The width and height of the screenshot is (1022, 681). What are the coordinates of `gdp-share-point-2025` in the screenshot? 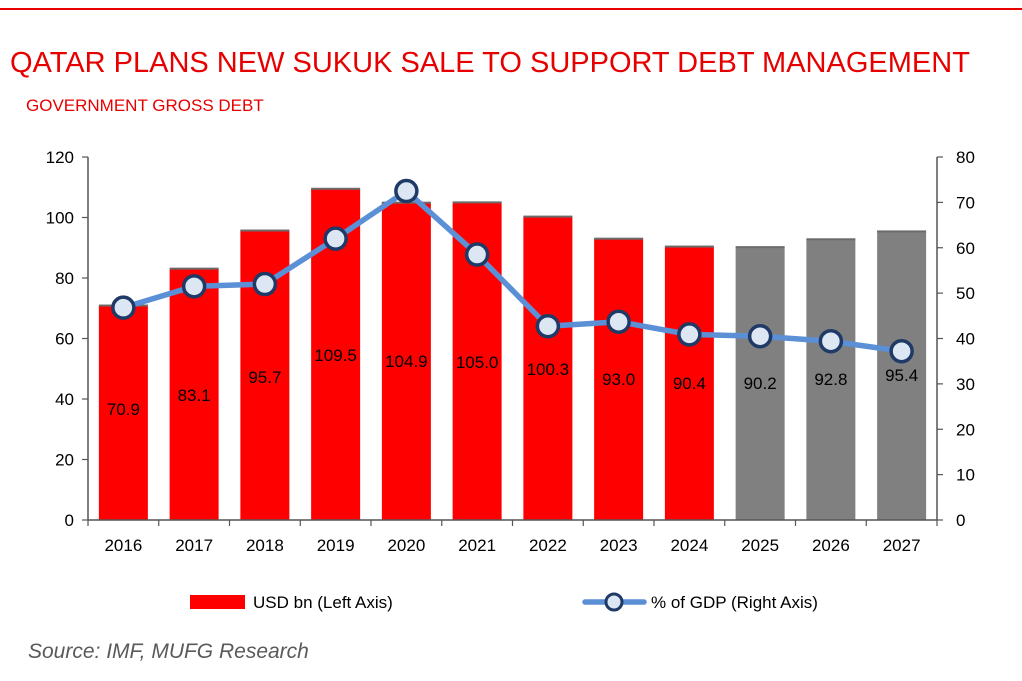 It's located at (760, 336).